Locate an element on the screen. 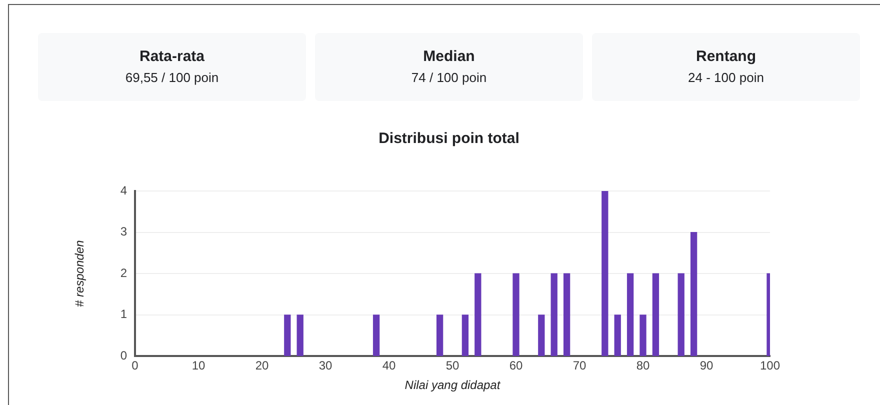  y-axis-title: # responden is located at coordinates (79, 273).